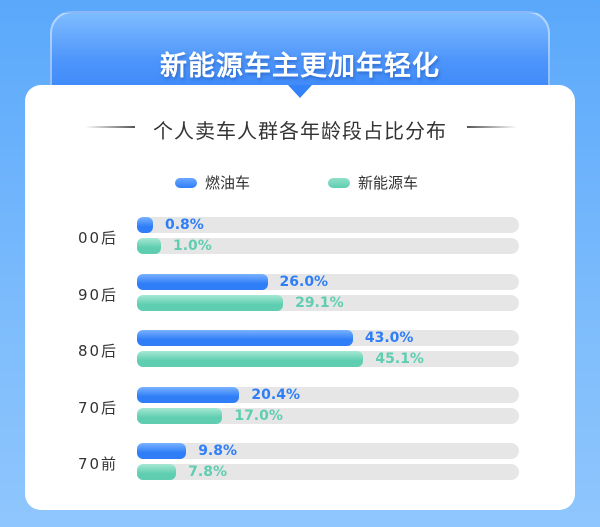 Image resolution: width=600 pixels, height=527 pixels. What do you see at coordinates (300, 66) in the screenshot?
I see `header-title: 新能源车主更加年轻化` at bounding box center [300, 66].